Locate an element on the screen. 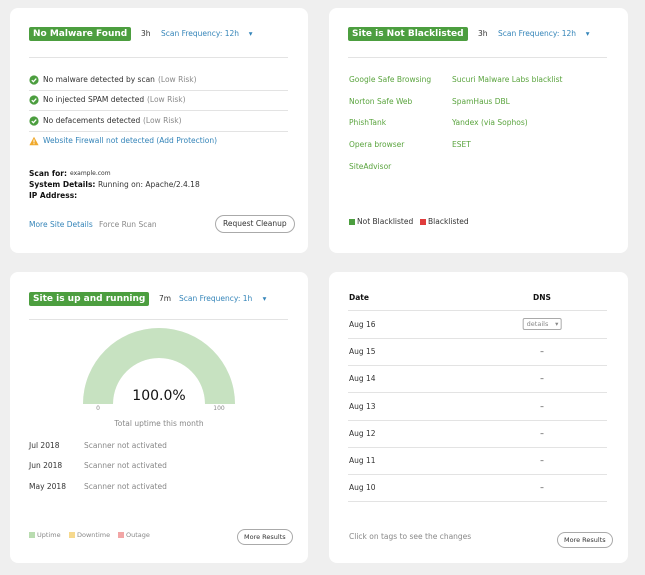 This screenshot has height=575, width=645. warning-icon is located at coordinates (34, 141).